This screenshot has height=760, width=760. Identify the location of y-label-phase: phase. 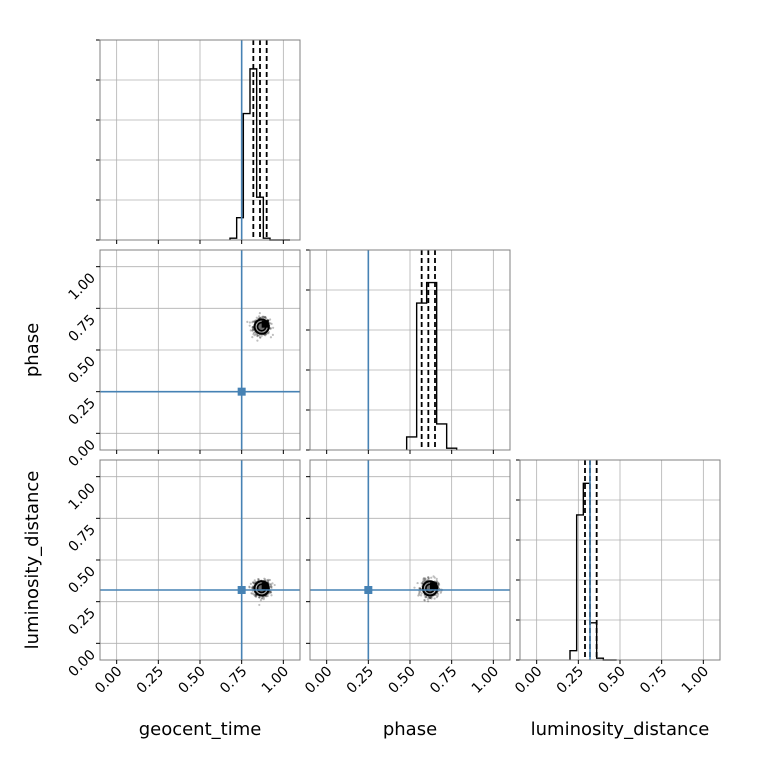
(32, 350).